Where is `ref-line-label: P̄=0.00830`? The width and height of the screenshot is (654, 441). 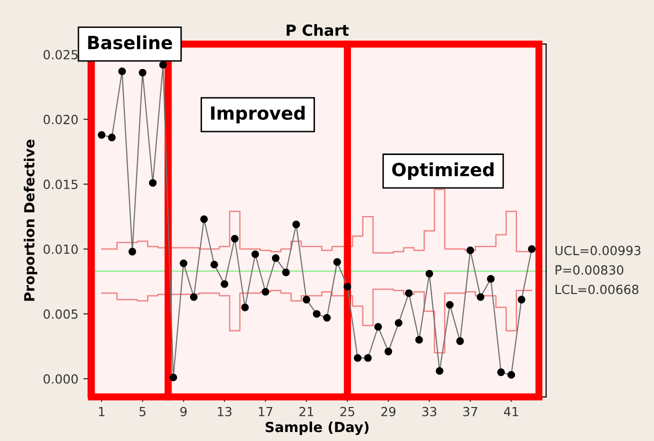 ref-line-label: P̄=0.00830 is located at coordinates (590, 270).